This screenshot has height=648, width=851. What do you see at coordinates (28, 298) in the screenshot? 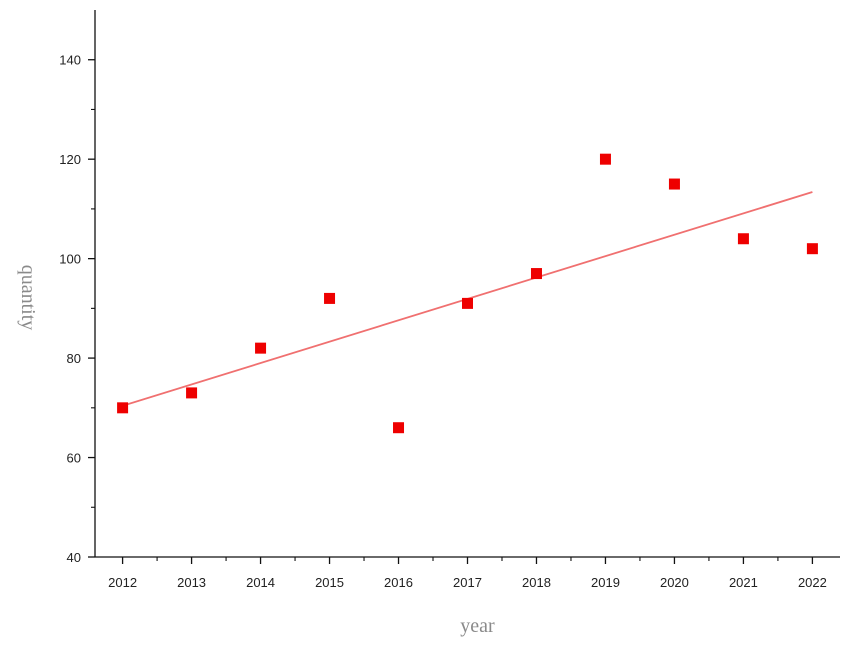
I see `y-axis-title: quantity` at bounding box center [28, 298].